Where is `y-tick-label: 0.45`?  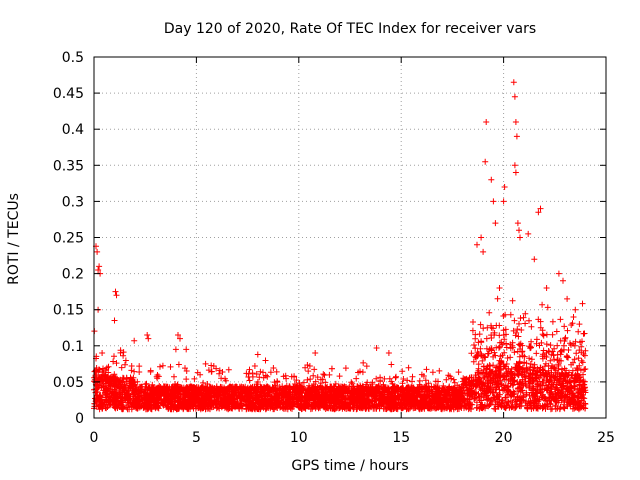 y-tick-label: 0.45 is located at coordinates (68, 94).